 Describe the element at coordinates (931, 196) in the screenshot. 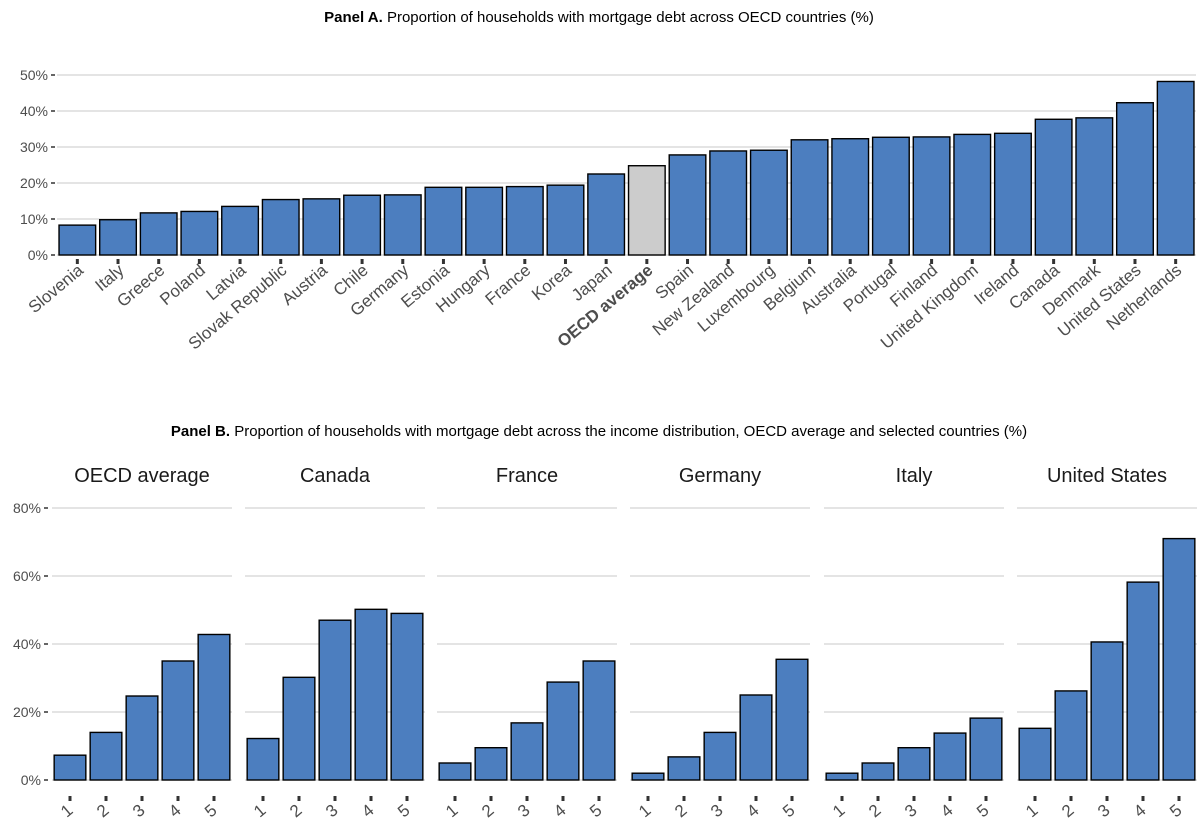

I see `bar-finland` at that location.